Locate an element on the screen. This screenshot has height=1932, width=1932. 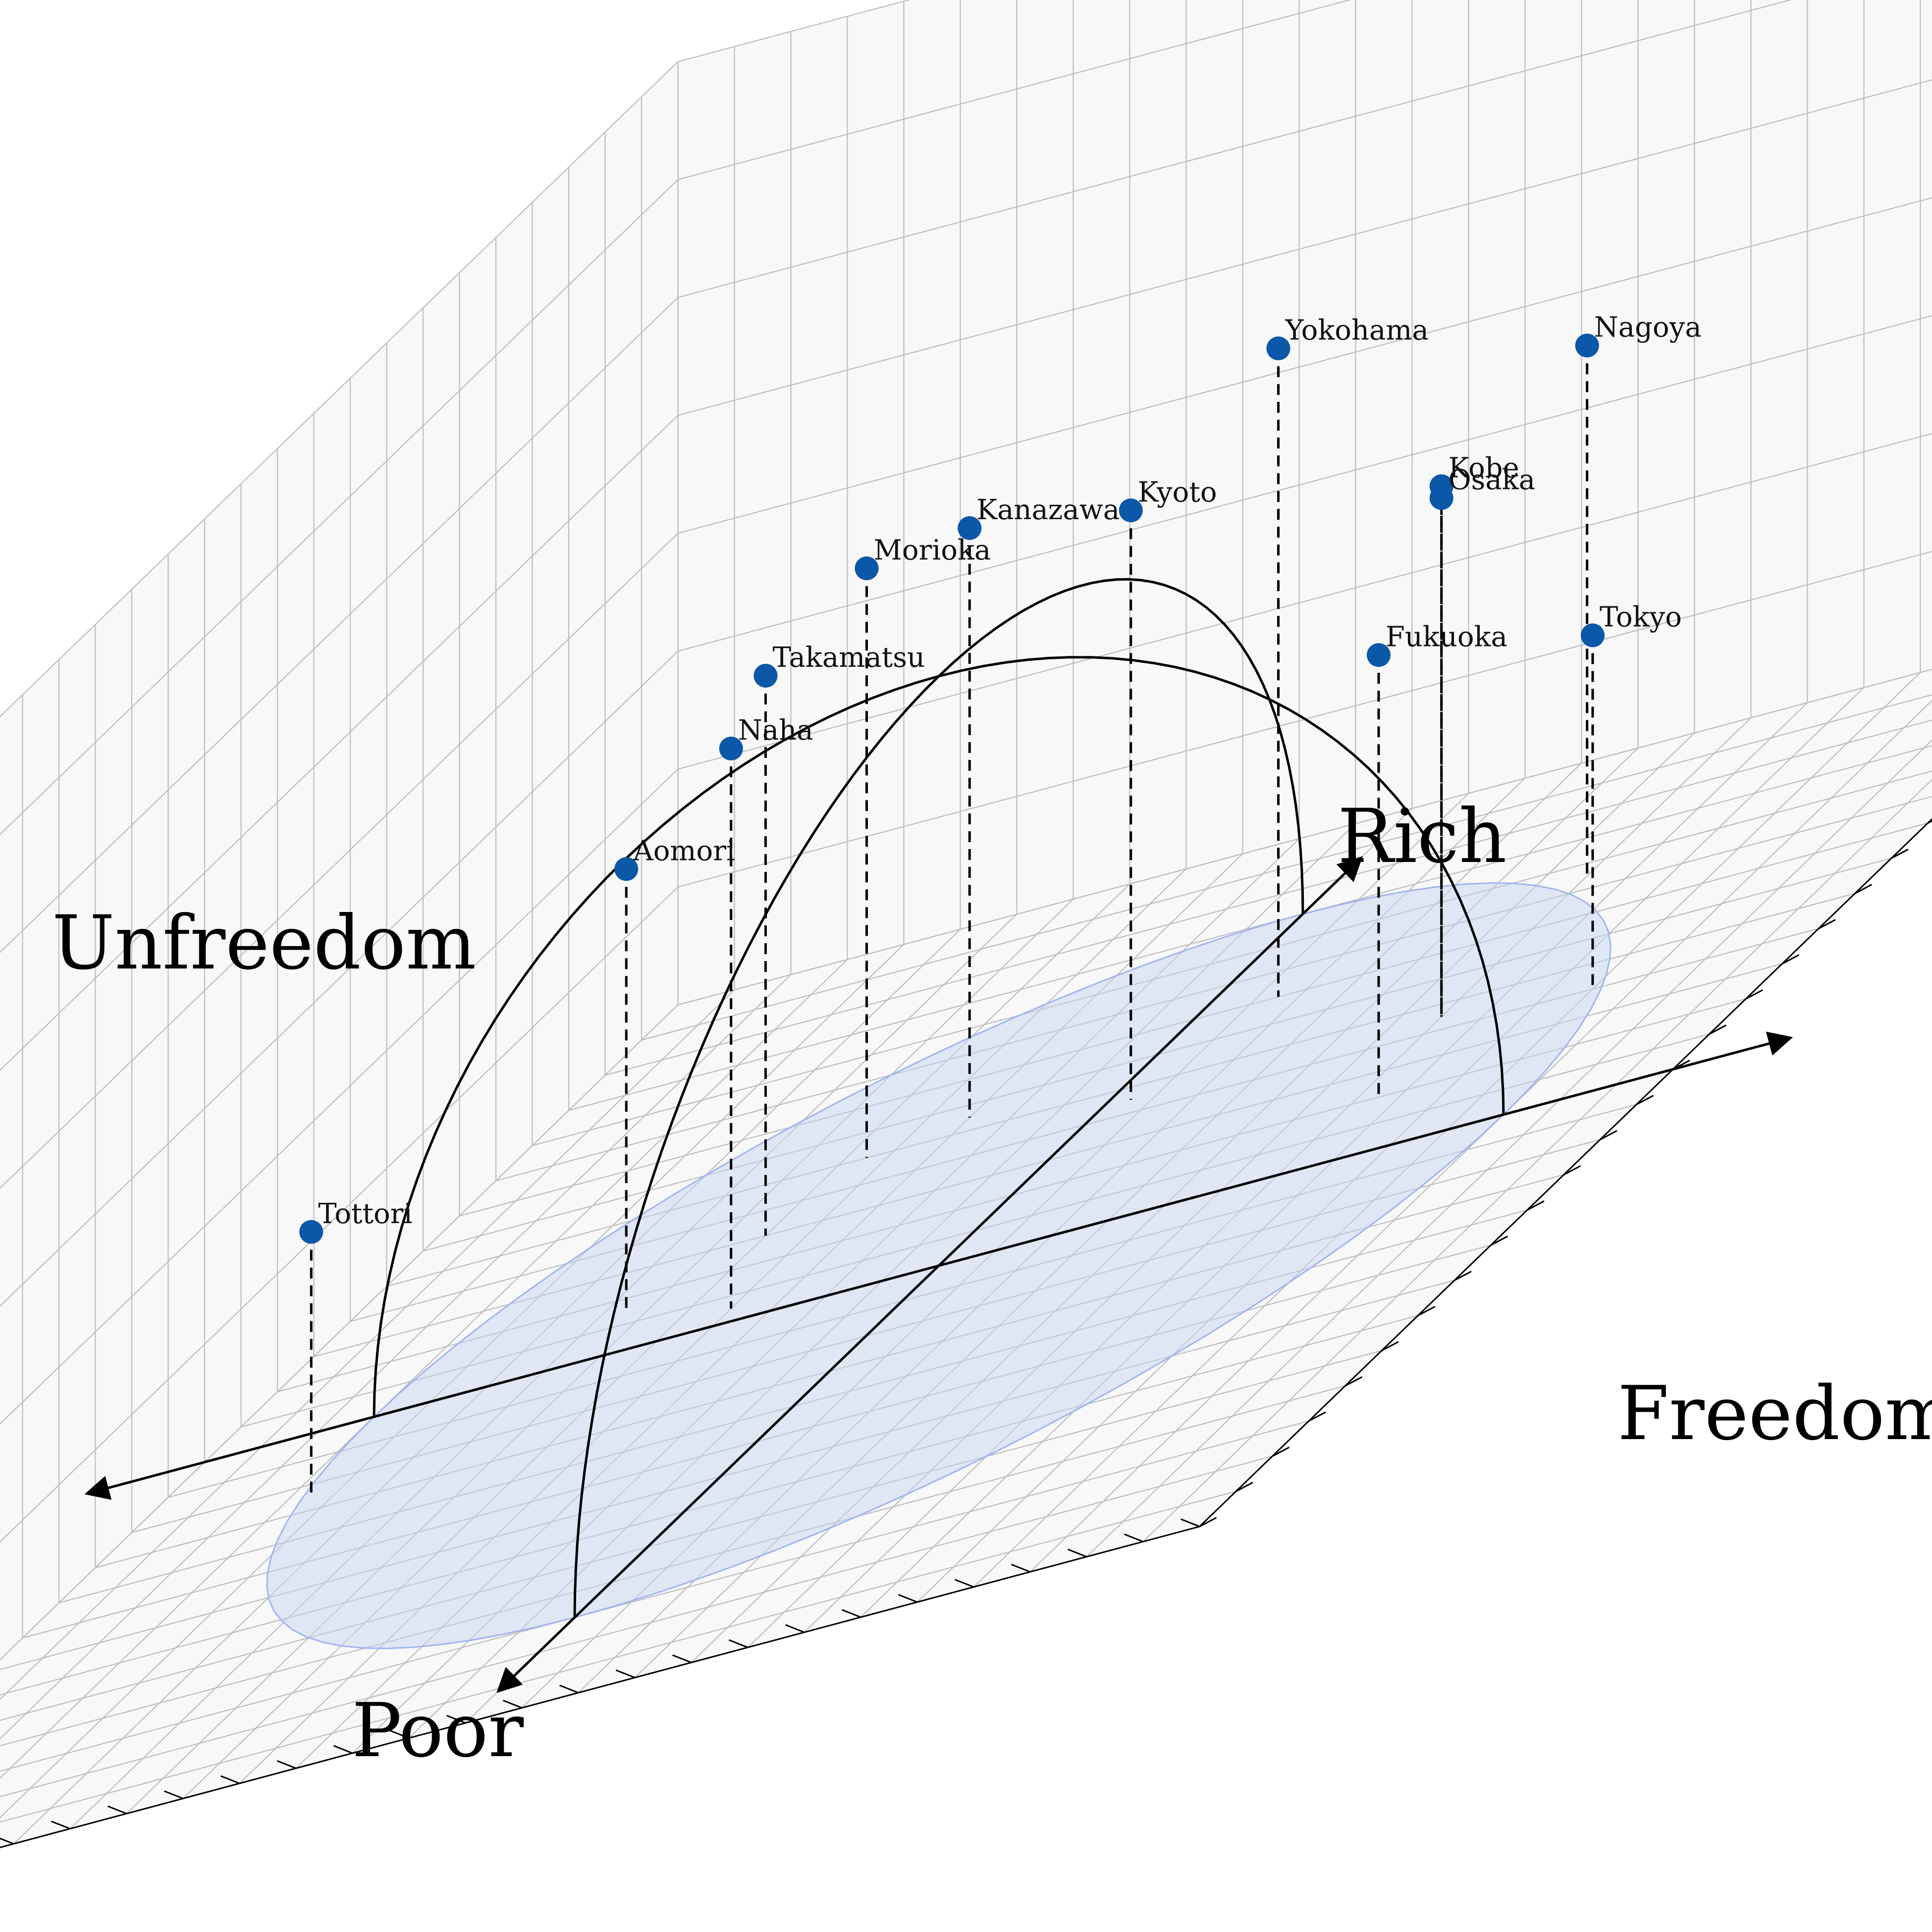
city-label: Yokohama is located at coordinates (1357, 330).